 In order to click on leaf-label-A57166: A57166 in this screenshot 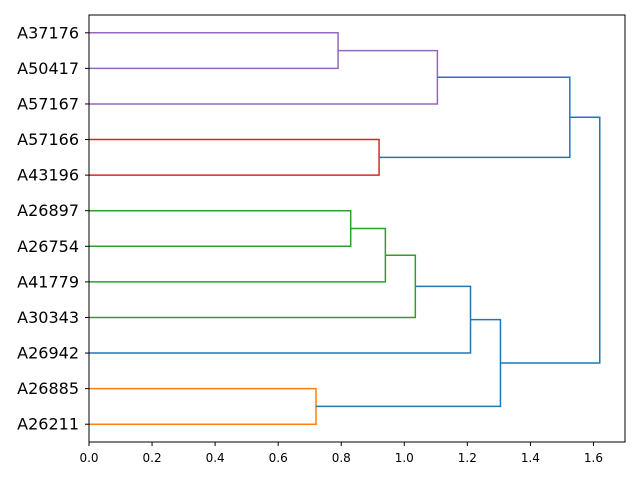, I will do `click(48, 139)`.